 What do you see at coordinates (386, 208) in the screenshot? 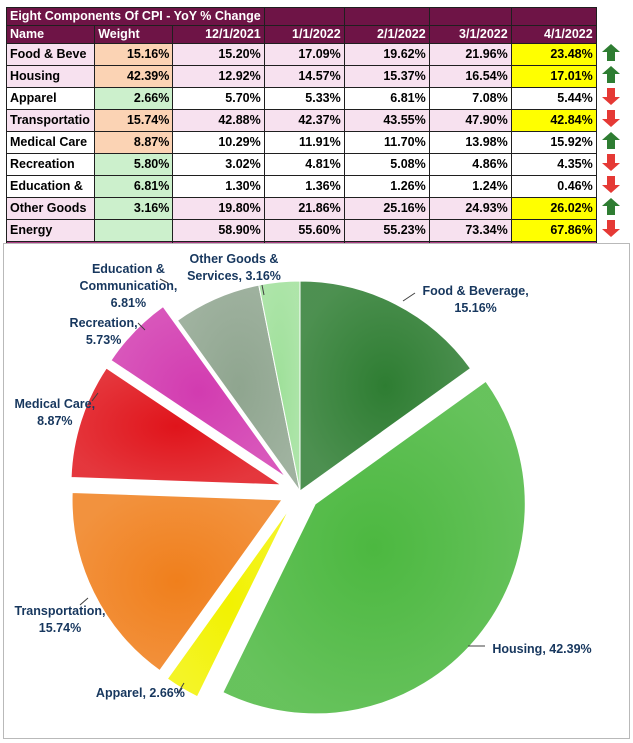
I see `yoy-value: 25.16%` at bounding box center [386, 208].